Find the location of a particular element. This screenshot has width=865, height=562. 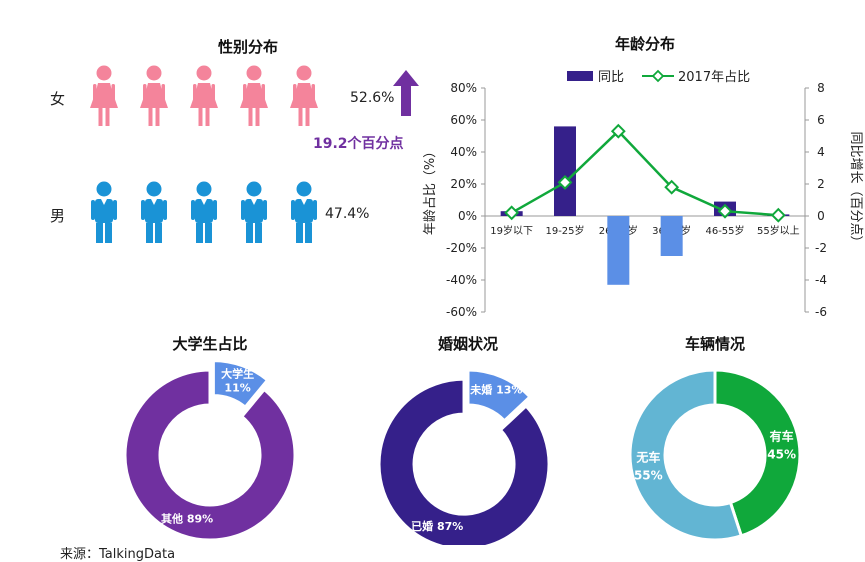

gender-title: 性别分布 is located at coordinates (248, 47).